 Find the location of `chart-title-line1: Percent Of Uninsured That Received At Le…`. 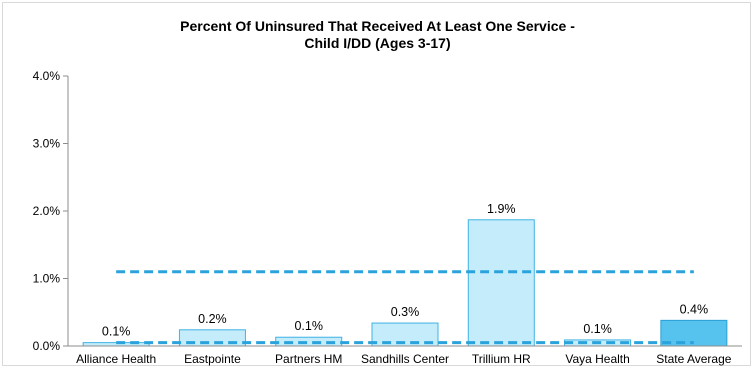

chart-title-line1: Percent Of Uninsured That Received At Le… is located at coordinates (377, 26).